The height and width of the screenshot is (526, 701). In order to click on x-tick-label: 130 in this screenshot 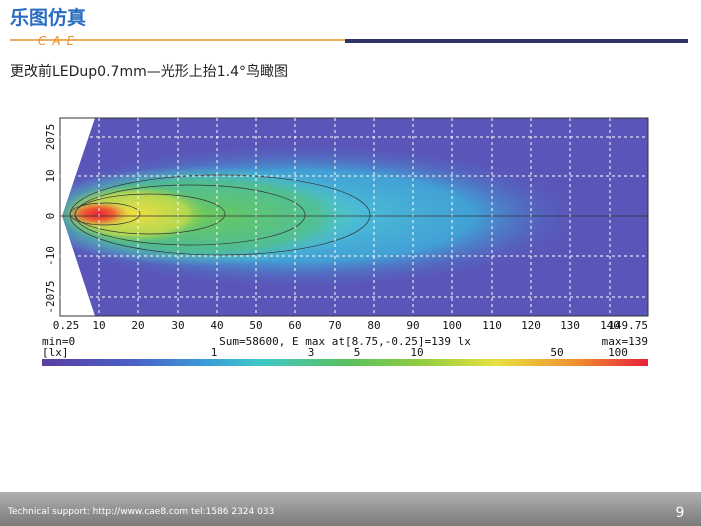, I will do `click(570, 325)`.